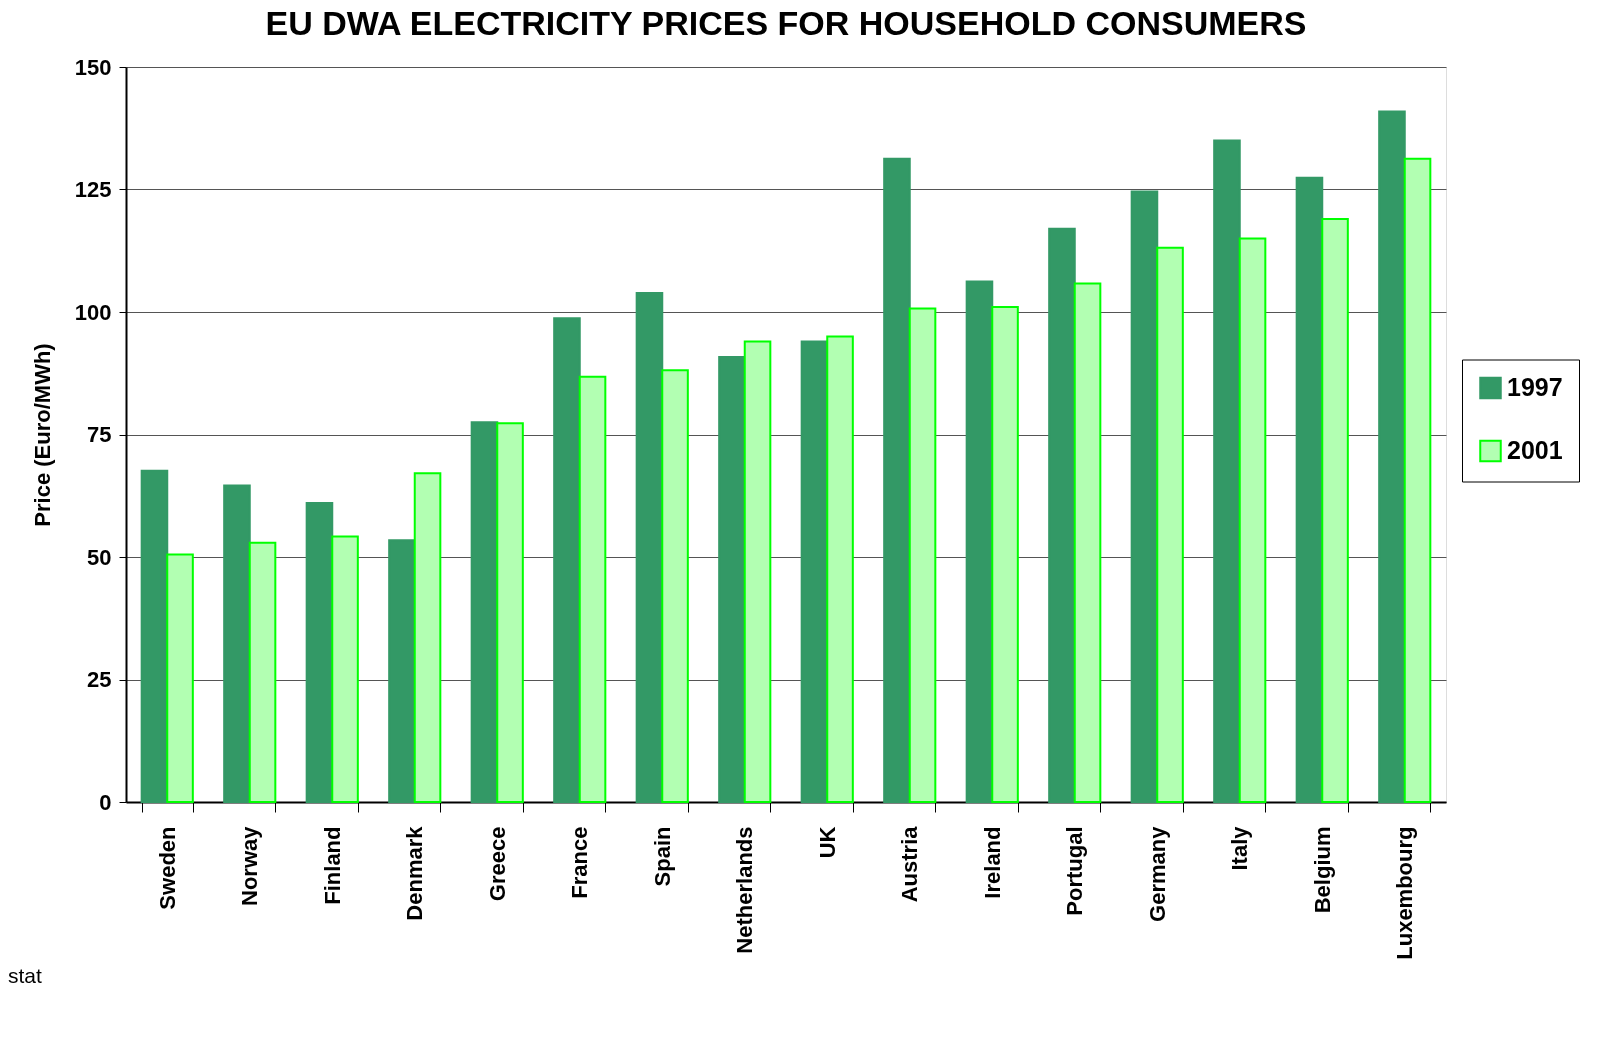 The image size is (1609, 1038). Describe the element at coordinates (42, 435) in the screenshot. I see `y-axis-title: Price (Euro/MWh)` at that location.